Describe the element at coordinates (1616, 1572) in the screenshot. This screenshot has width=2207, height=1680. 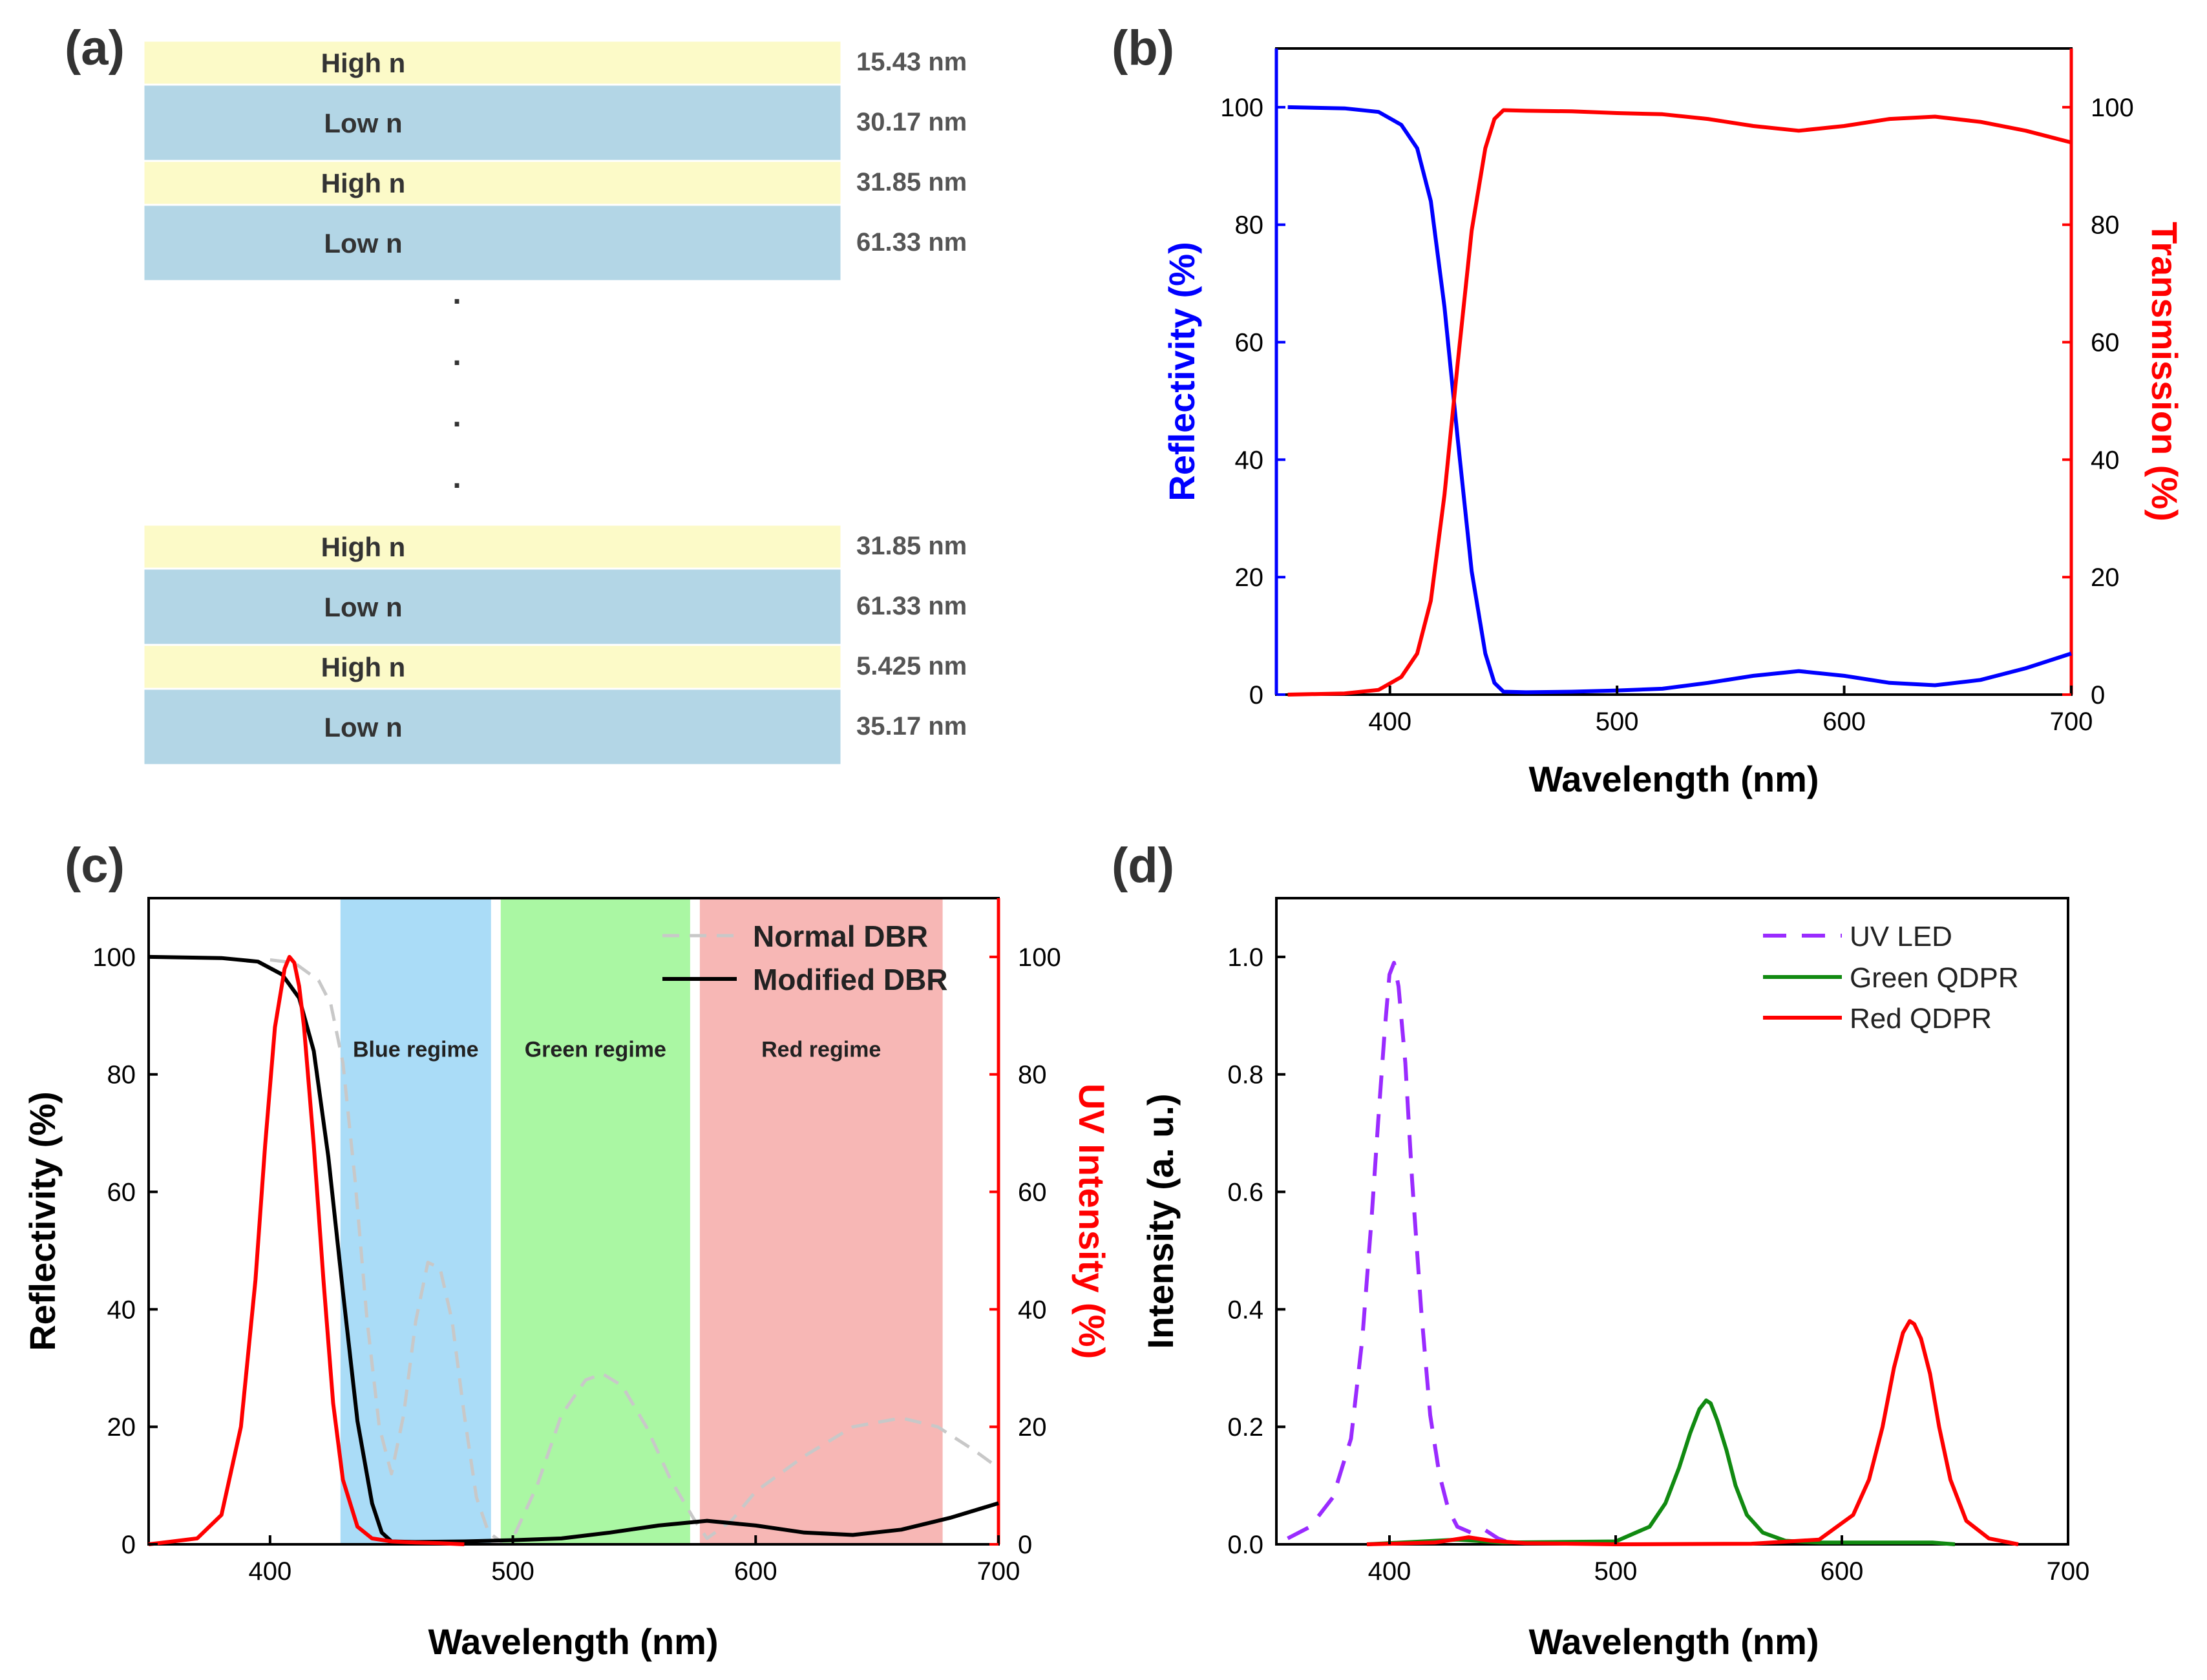
I see `panel-d-x-tick-label-500: 500` at that location.